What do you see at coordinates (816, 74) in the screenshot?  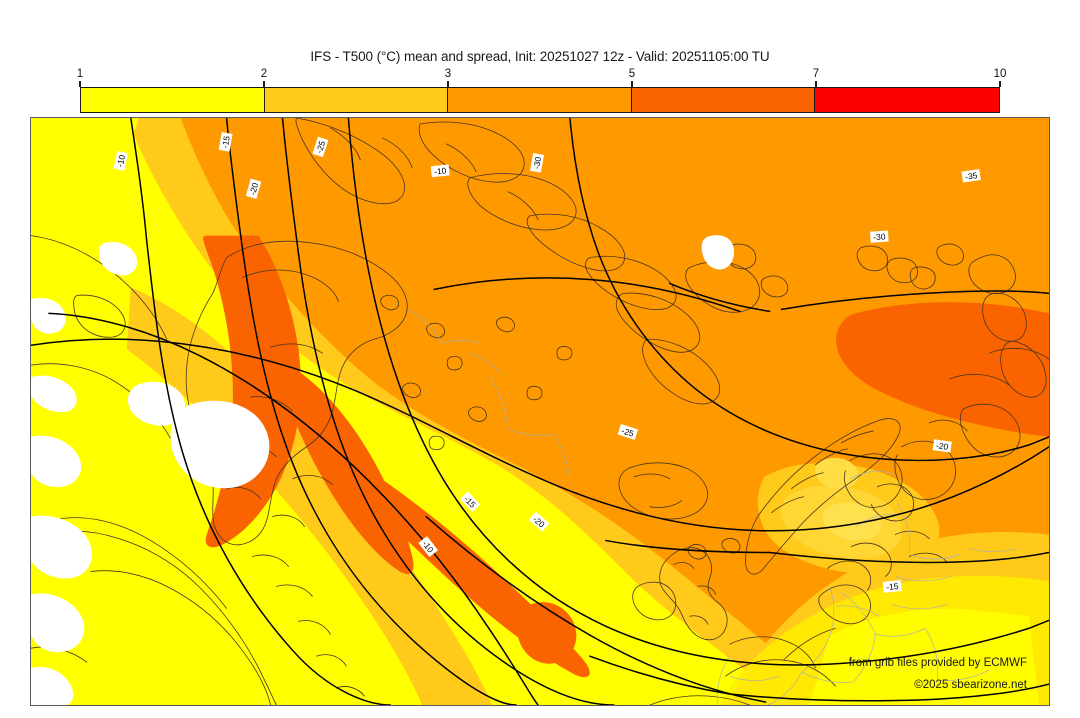 I see `colorbar-tick-label-7: 7` at bounding box center [816, 74].